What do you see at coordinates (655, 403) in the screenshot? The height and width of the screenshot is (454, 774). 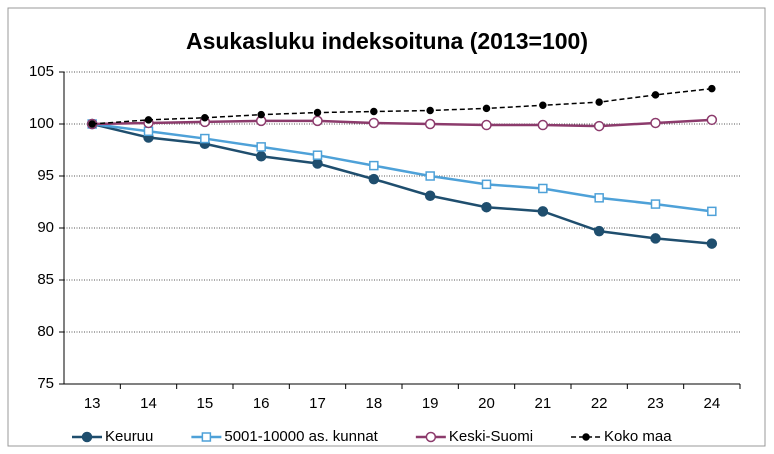 I see `x-tick-label: 23` at bounding box center [655, 403].